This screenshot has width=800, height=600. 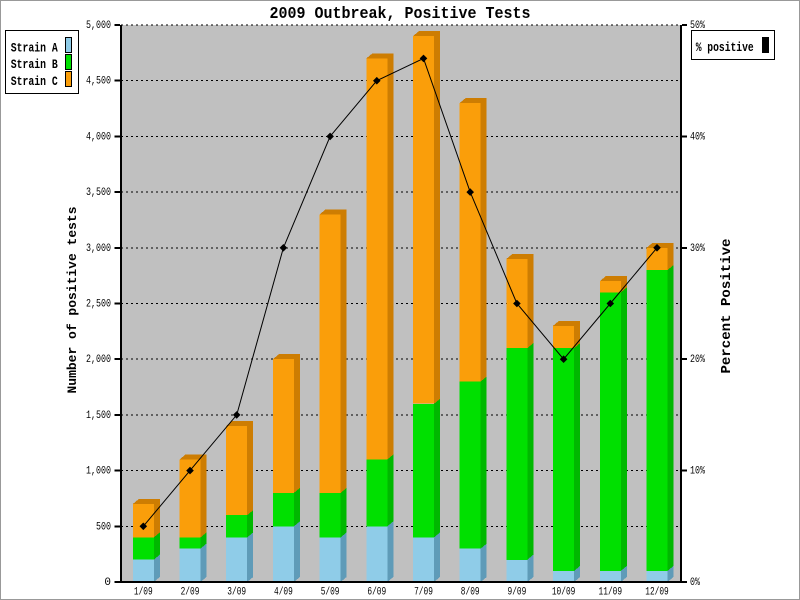 What do you see at coordinates (98, 360) in the screenshot?
I see `svg-text: 2,000` at bounding box center [98, 360].